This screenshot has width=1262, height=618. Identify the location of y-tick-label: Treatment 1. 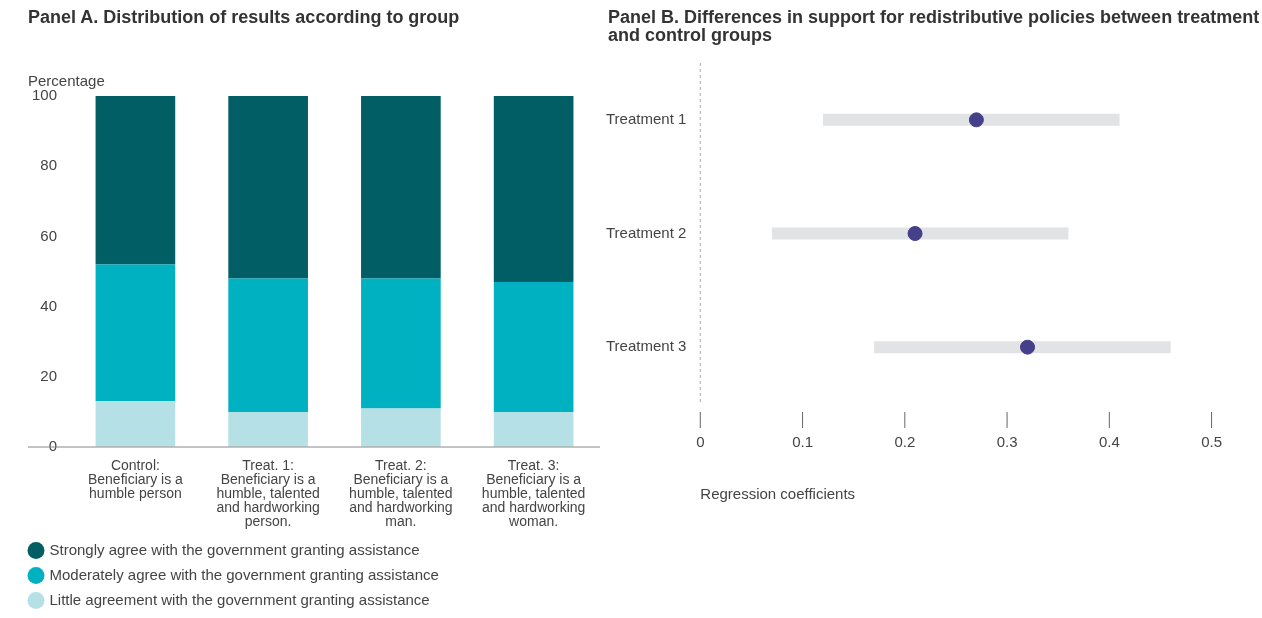
(646, 118).